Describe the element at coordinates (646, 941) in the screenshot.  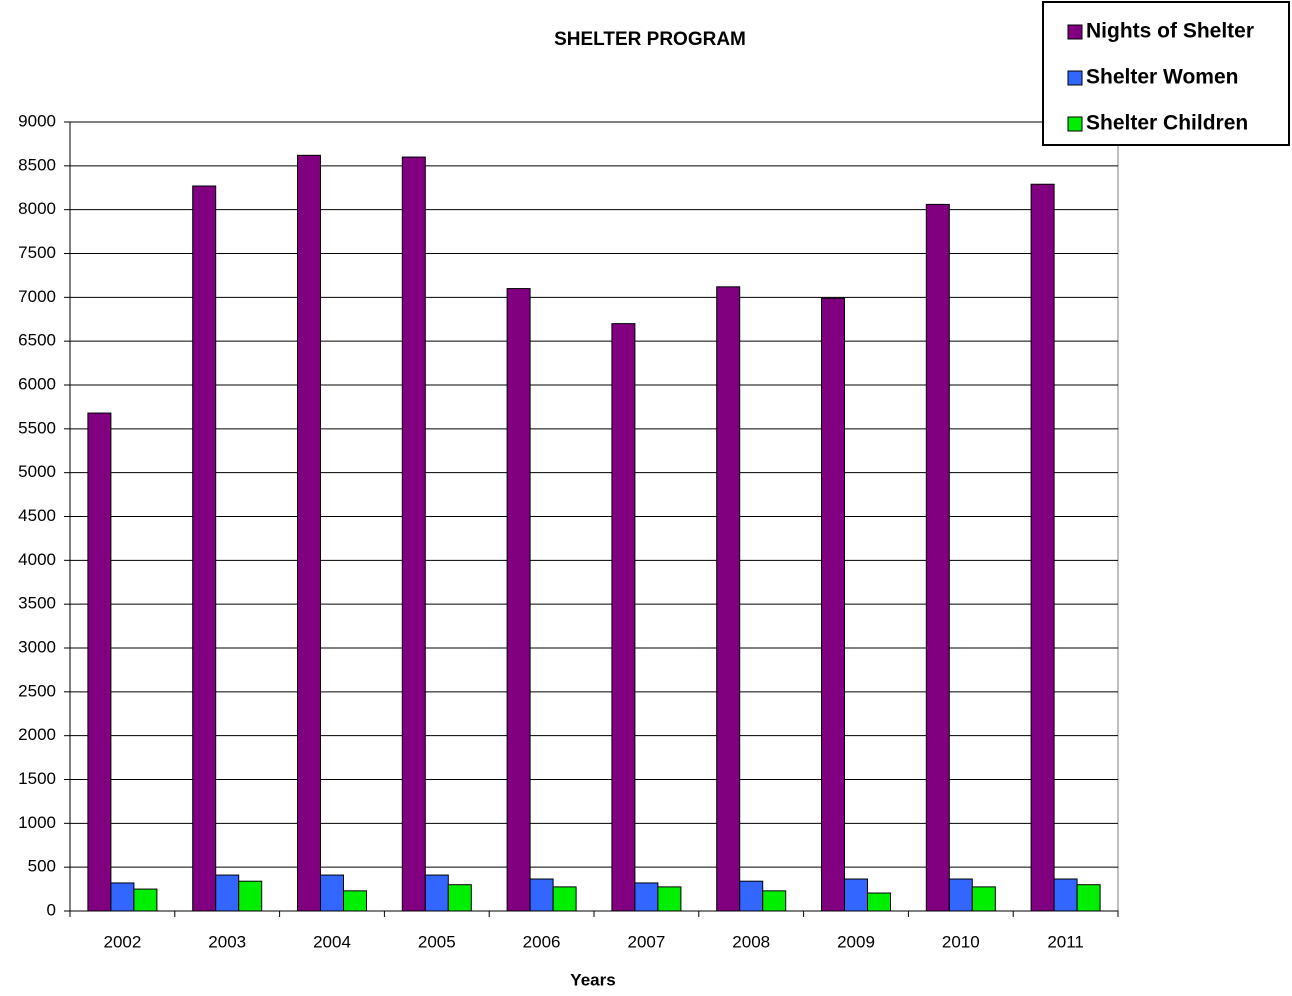
I see `x-tick-label: 2007` at that location.